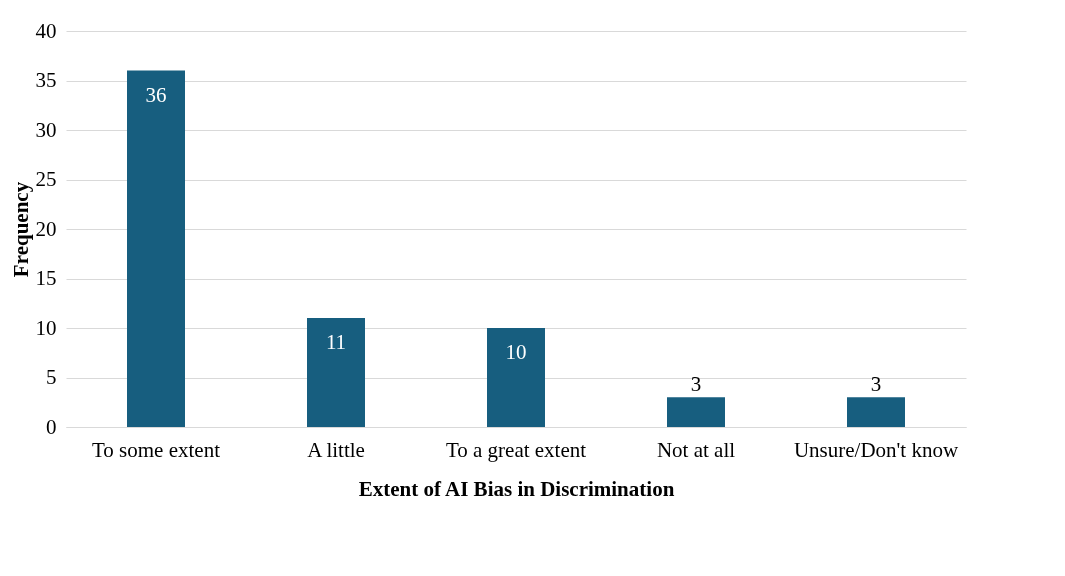 The height and width of the screenshot is (576, 1065). I want to click on data-label: 10, so click(516, 352).